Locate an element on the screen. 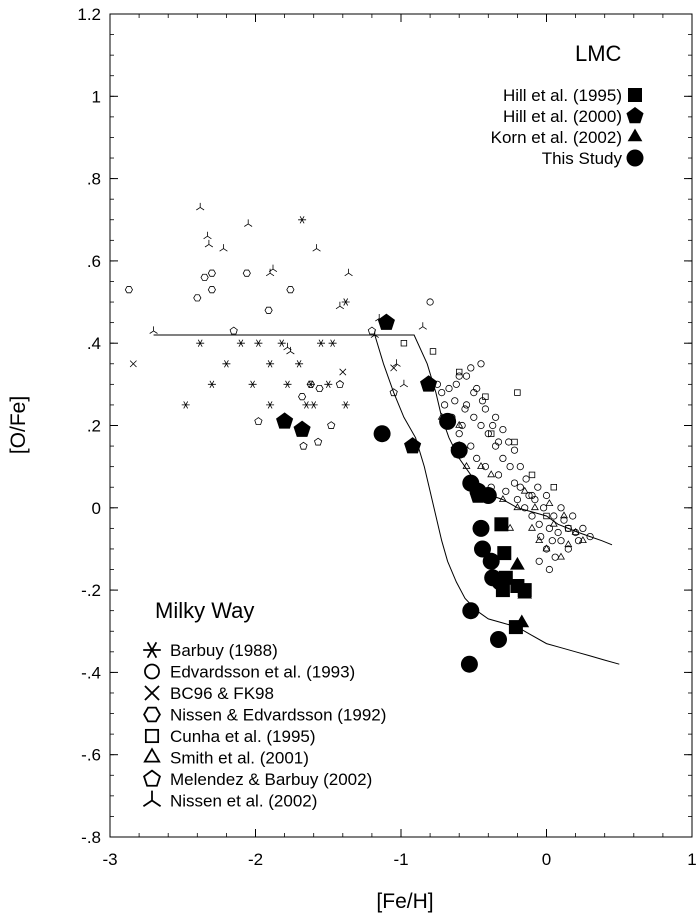 Image resolution: width=700 pixels, height=923 pixels. x-tick-label: -2 is located at coordinates (255, 859).